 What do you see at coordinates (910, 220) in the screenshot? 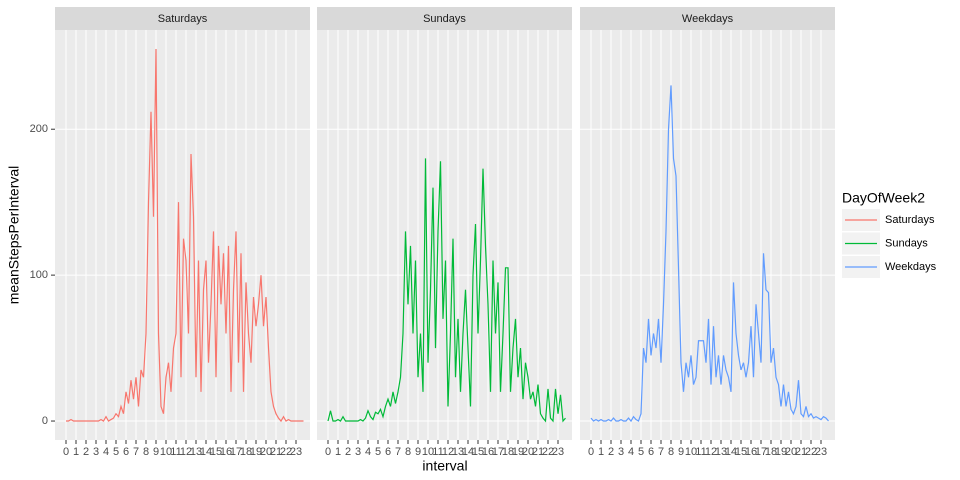
I see `legend-label: Saturdays` at bounding box center [910, 220].